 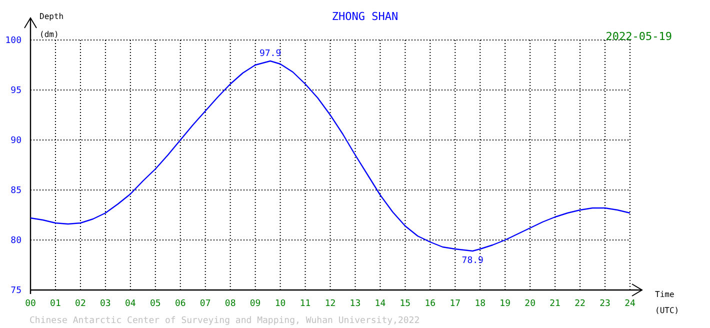 I want to click on x-tick-label: 00, so click(x=30, y=304).